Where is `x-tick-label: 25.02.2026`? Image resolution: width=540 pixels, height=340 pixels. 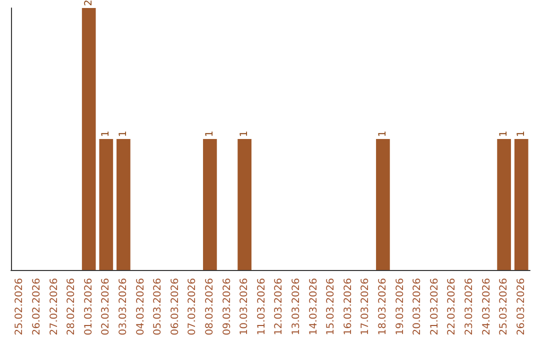
x-tick-label: 25.02.2026 is located at coordinates (20, 307).